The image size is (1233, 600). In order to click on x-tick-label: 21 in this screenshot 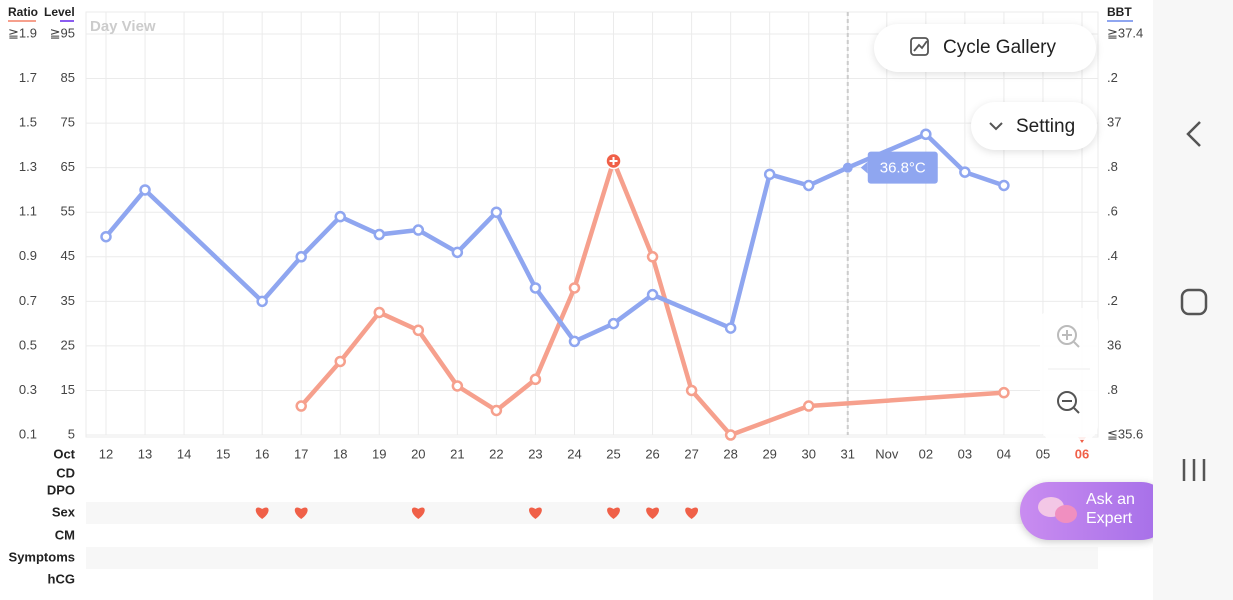, I will do `click(457, 453)`.